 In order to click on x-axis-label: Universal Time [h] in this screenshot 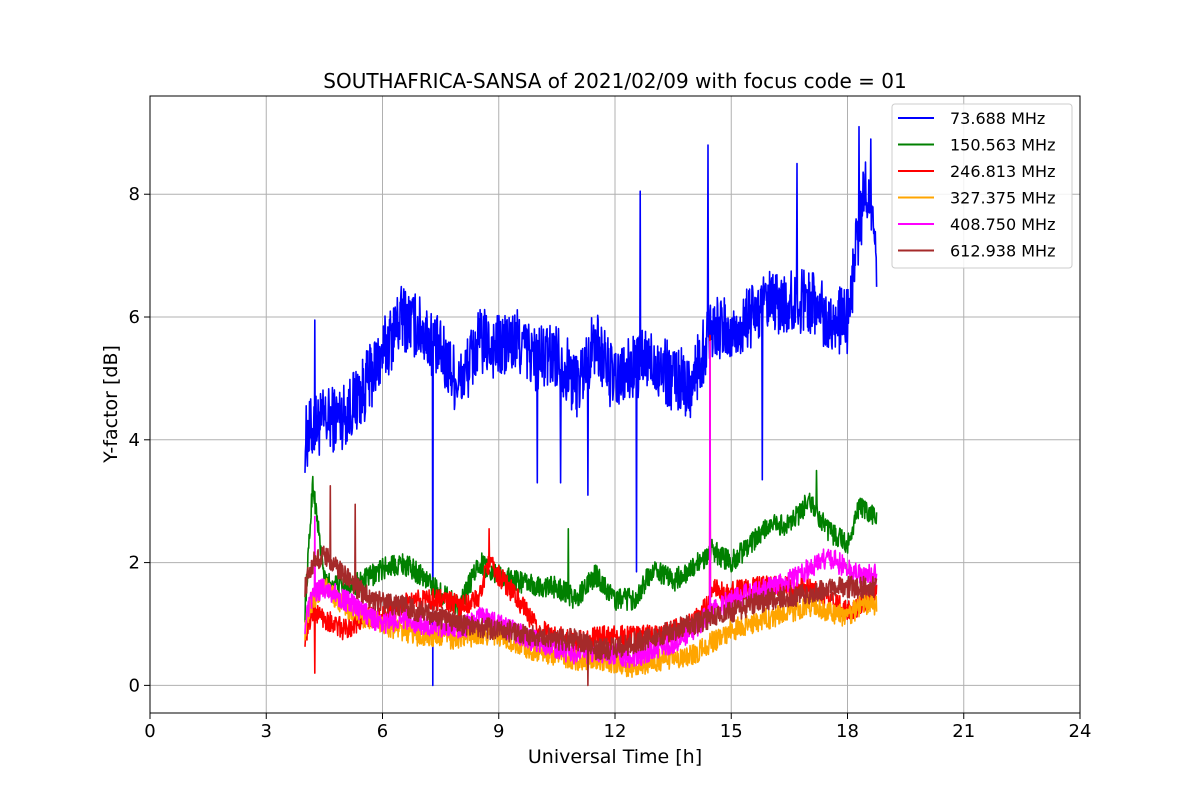, I will do `click(615, 757)`.